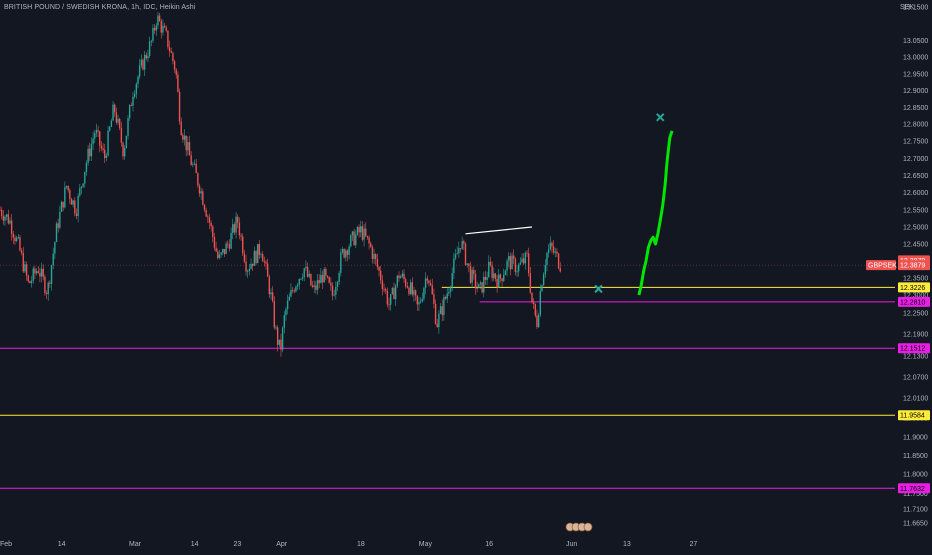 This screenshot has height=555, width=932. What do you see at coordinates (915, 357) in the screenshot?
I see `y-tick-label: 12.1300` at bounding box center [915, 357].